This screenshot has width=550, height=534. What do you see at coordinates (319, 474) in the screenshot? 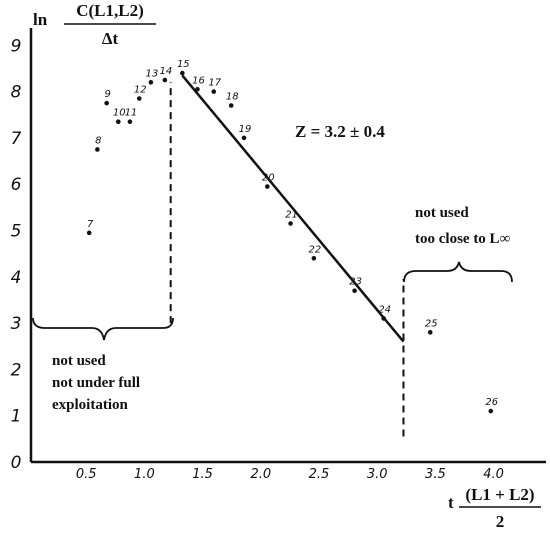
I see `x-tick-label: 2.5` at bounding box center [319, 474].